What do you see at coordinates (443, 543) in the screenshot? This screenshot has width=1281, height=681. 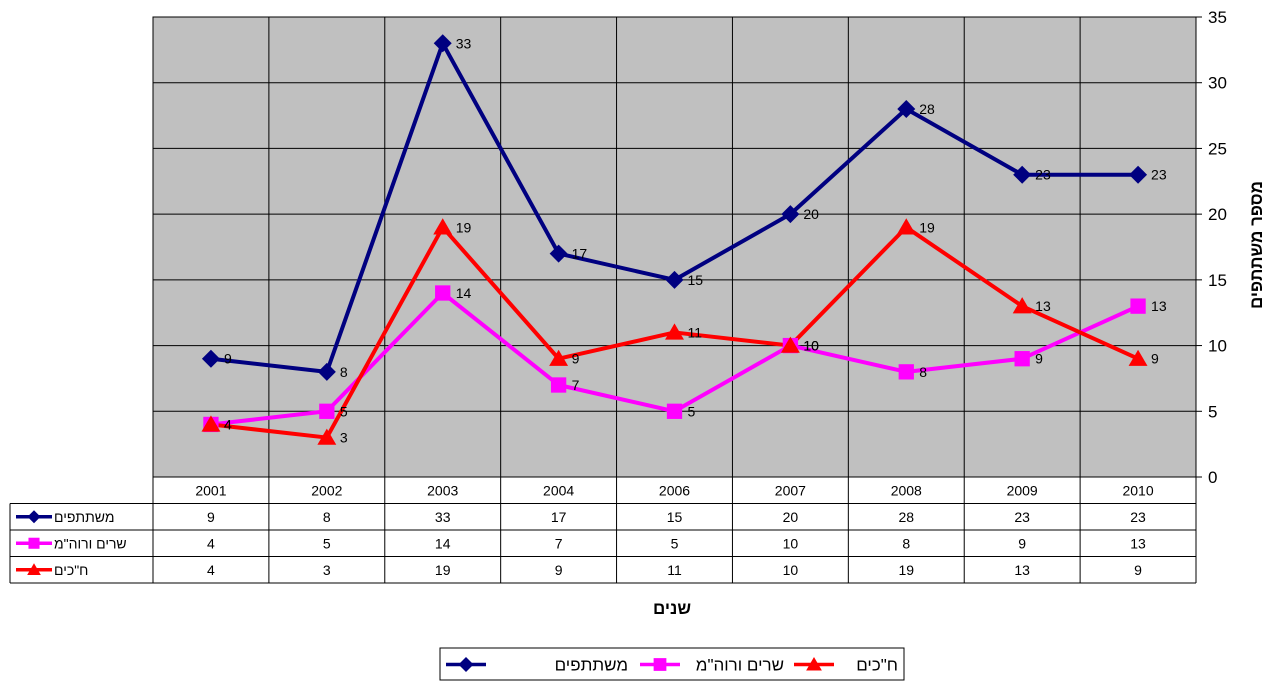 I see `table-cell-value: 14` at bounding box center [443, 543].